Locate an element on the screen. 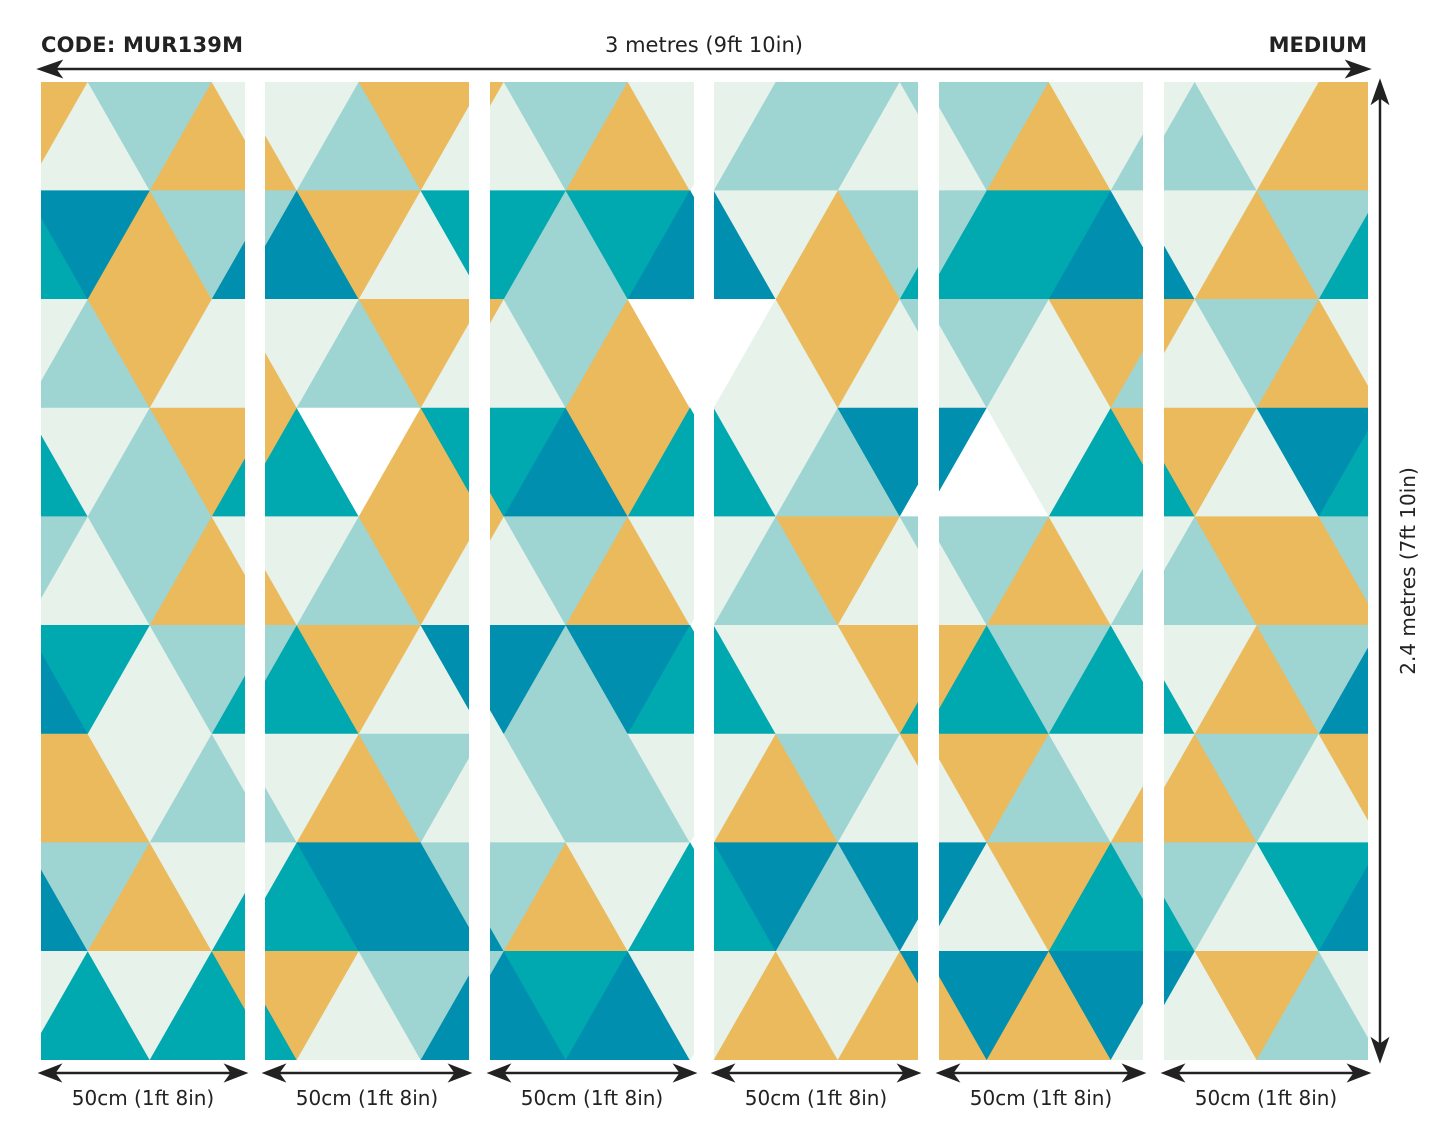 This screenshot has width=1445, height=1126. arrow-left-icon is located at coordinates (50, 69).